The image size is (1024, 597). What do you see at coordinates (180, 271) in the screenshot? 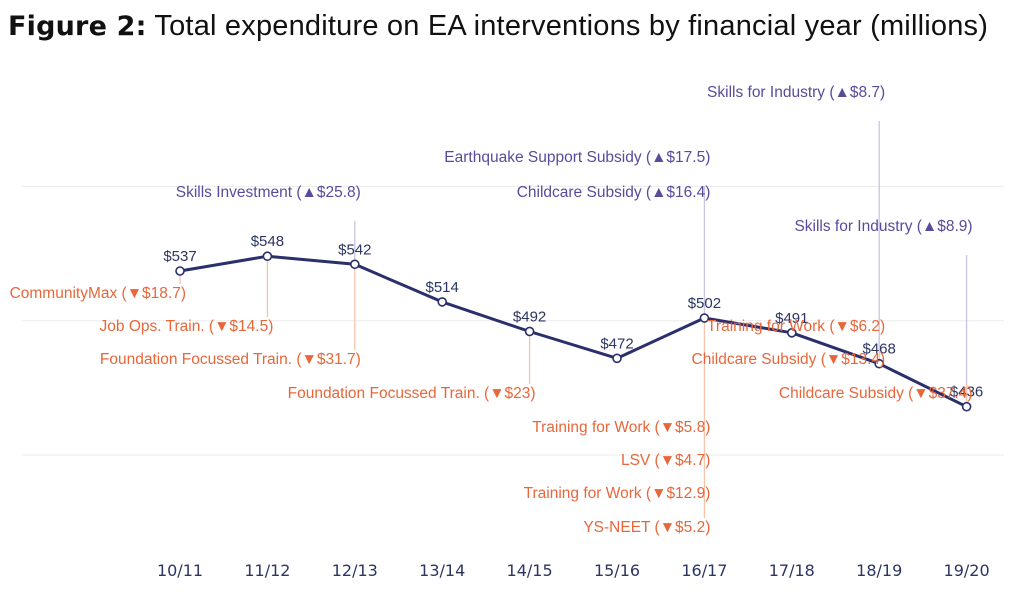
I see `data-point-10/11` at bounding box center [180, 271].